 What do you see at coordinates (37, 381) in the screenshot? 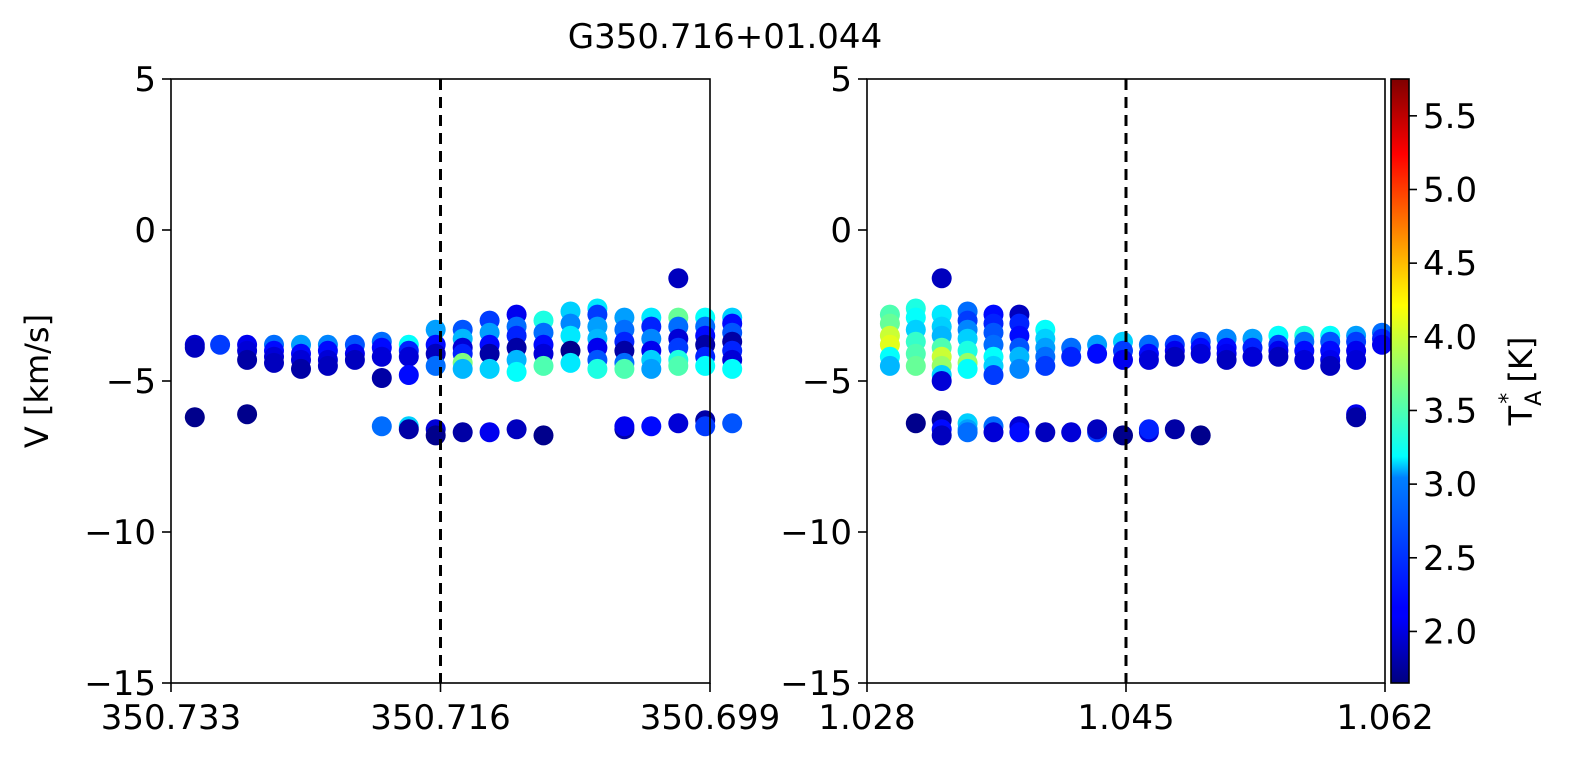
I see `y-axis-label: V [km/s]` at bounding box center [37, 381].